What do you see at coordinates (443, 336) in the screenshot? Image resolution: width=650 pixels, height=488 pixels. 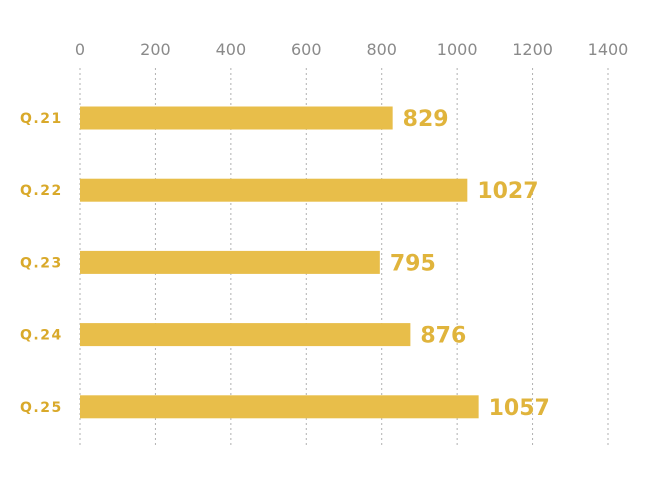 I see `data-label: 876` at bounding box center [443, 336].